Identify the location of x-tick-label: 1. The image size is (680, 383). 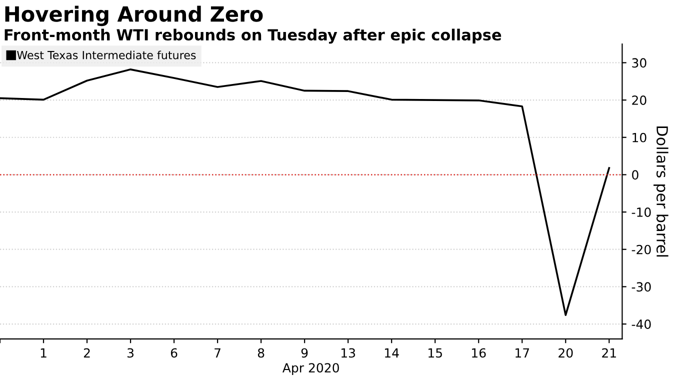
(43, 353).